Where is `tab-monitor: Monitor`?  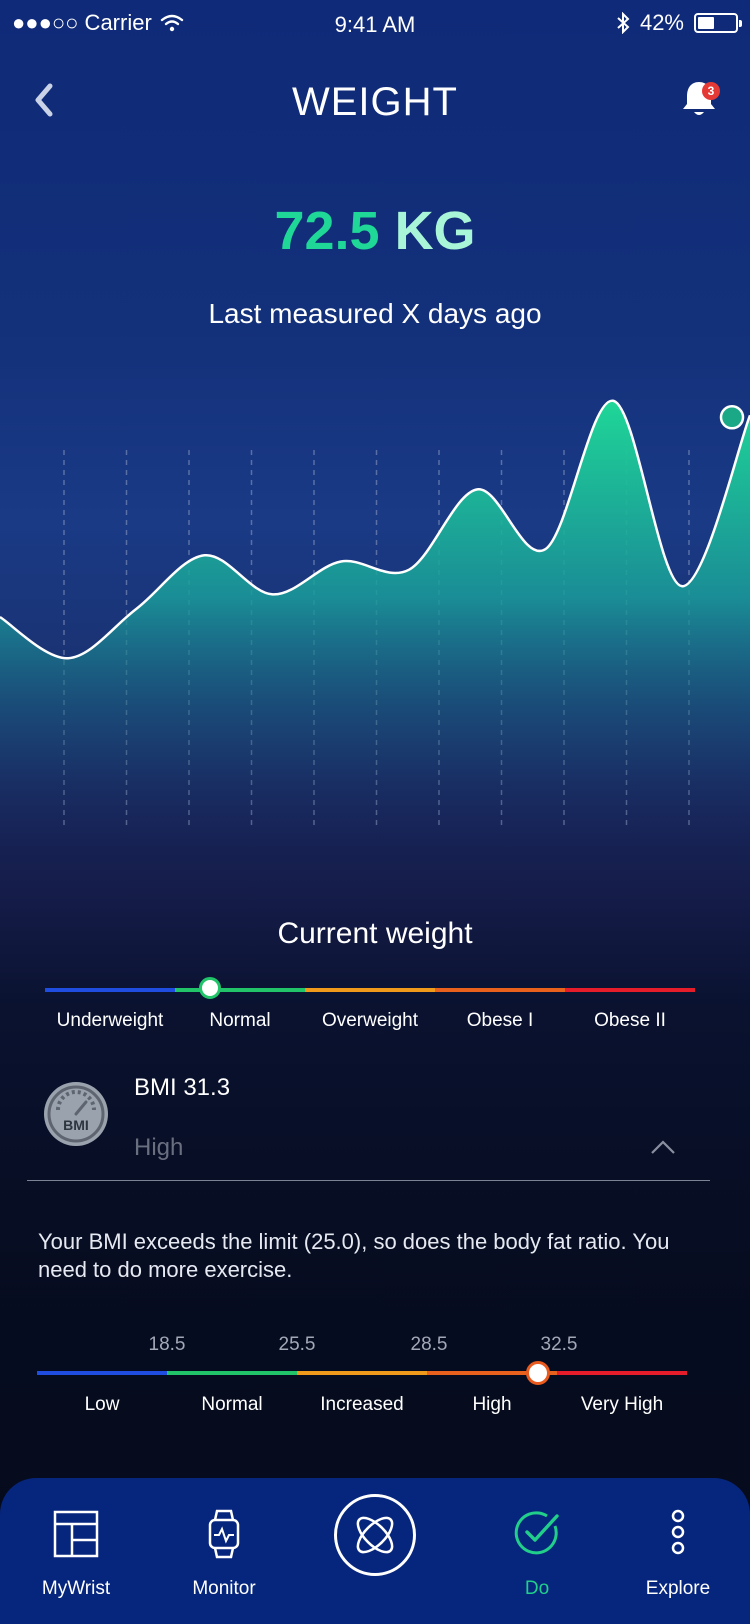 tab-monitor: Monitor is located at coordinates (224, 1551).